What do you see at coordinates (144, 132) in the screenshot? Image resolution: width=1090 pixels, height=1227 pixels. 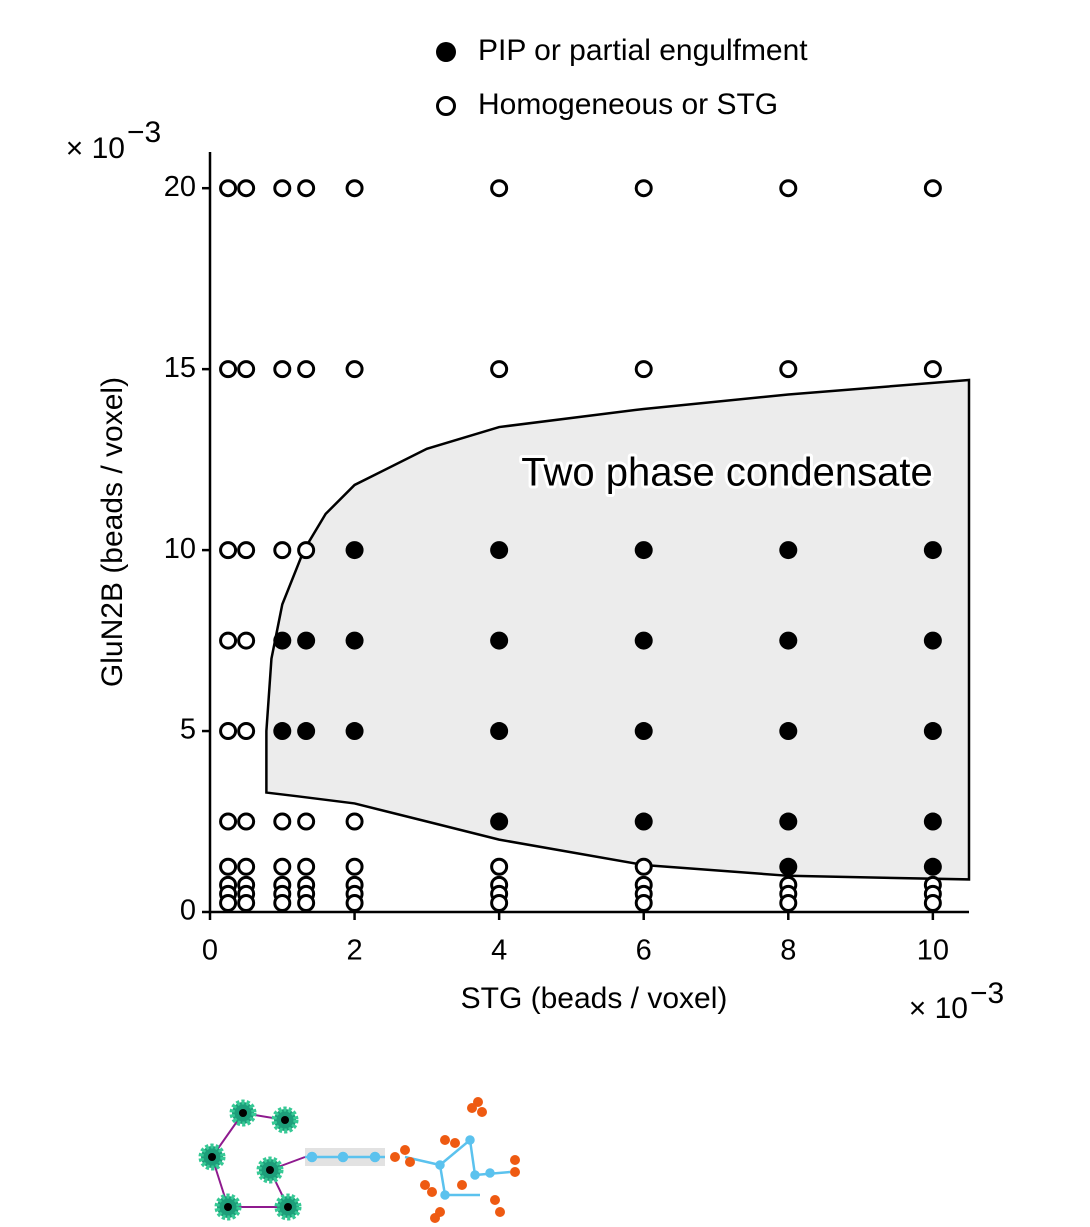 I see `y-exponent: −3` at bounding box center [144, 132].